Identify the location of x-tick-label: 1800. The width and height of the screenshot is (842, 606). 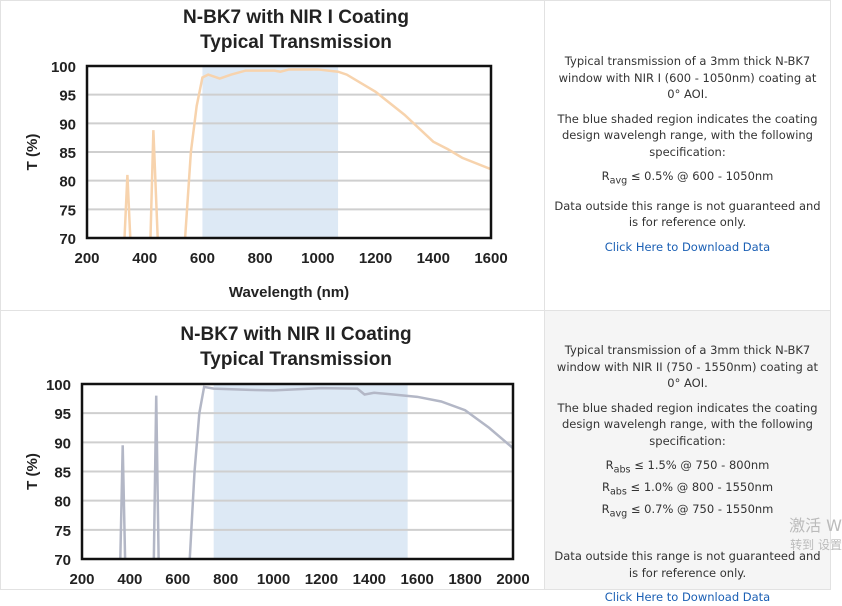
(464, 579).